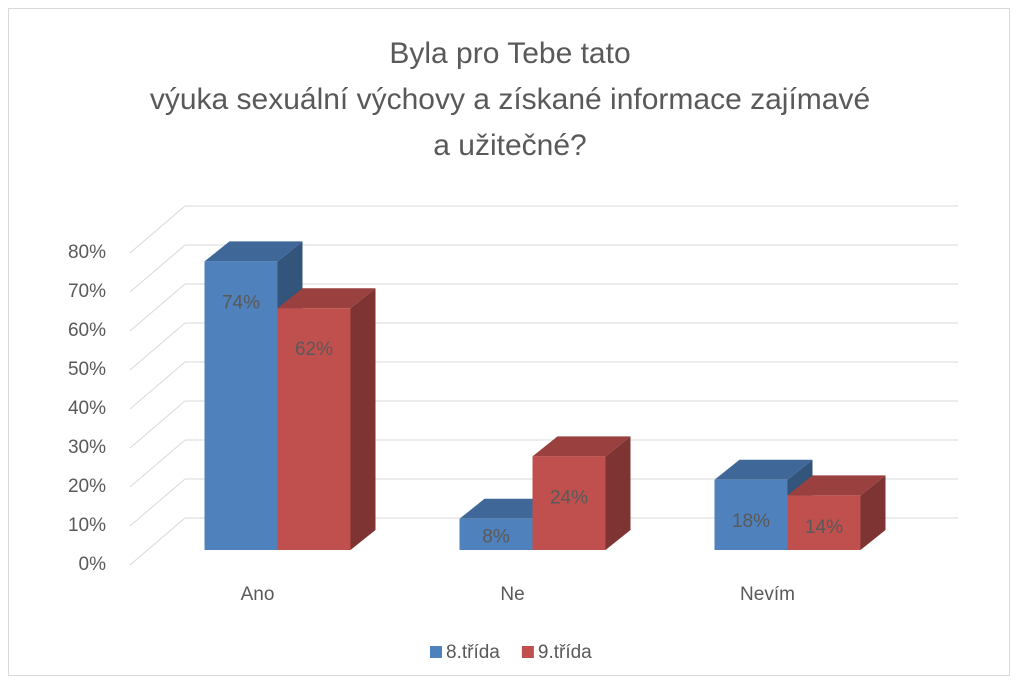  Describe the element at coordinates (241, 302) in the screenshot. I see `data-label: 74%` at that location.